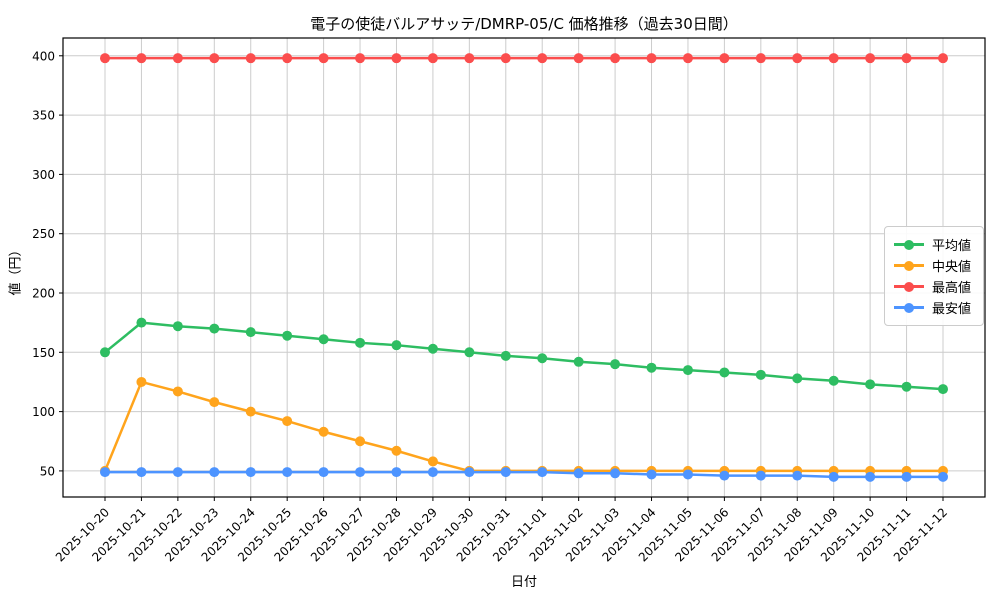  Describe the element at coordinates (952, 309) in the screenshot. I see `legend-label-min: 最安値` at that location.